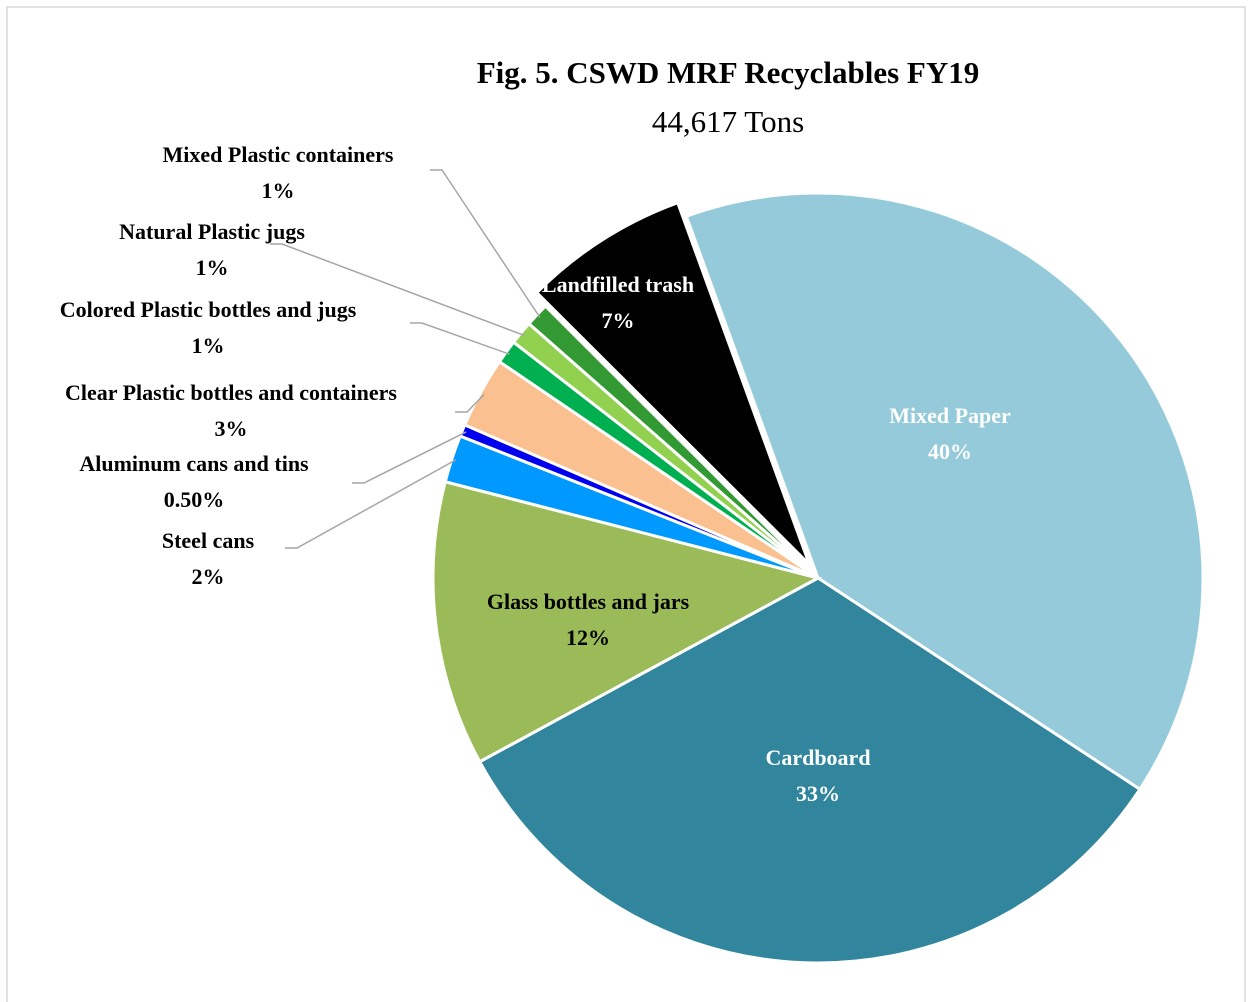 The image size is (1252, 1002). Describe the element at coordinates (194, 463) in the screenshot. I see `slice-category-label: Aluminum cans and tins` at that location.